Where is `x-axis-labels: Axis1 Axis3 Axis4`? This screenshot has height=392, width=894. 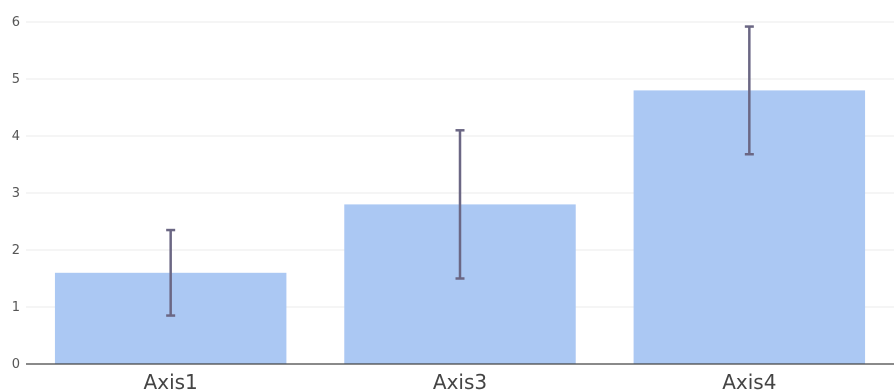
x-axis-labels: Axis1 Axis3 Axis4 is located at coordinates (460, 381).